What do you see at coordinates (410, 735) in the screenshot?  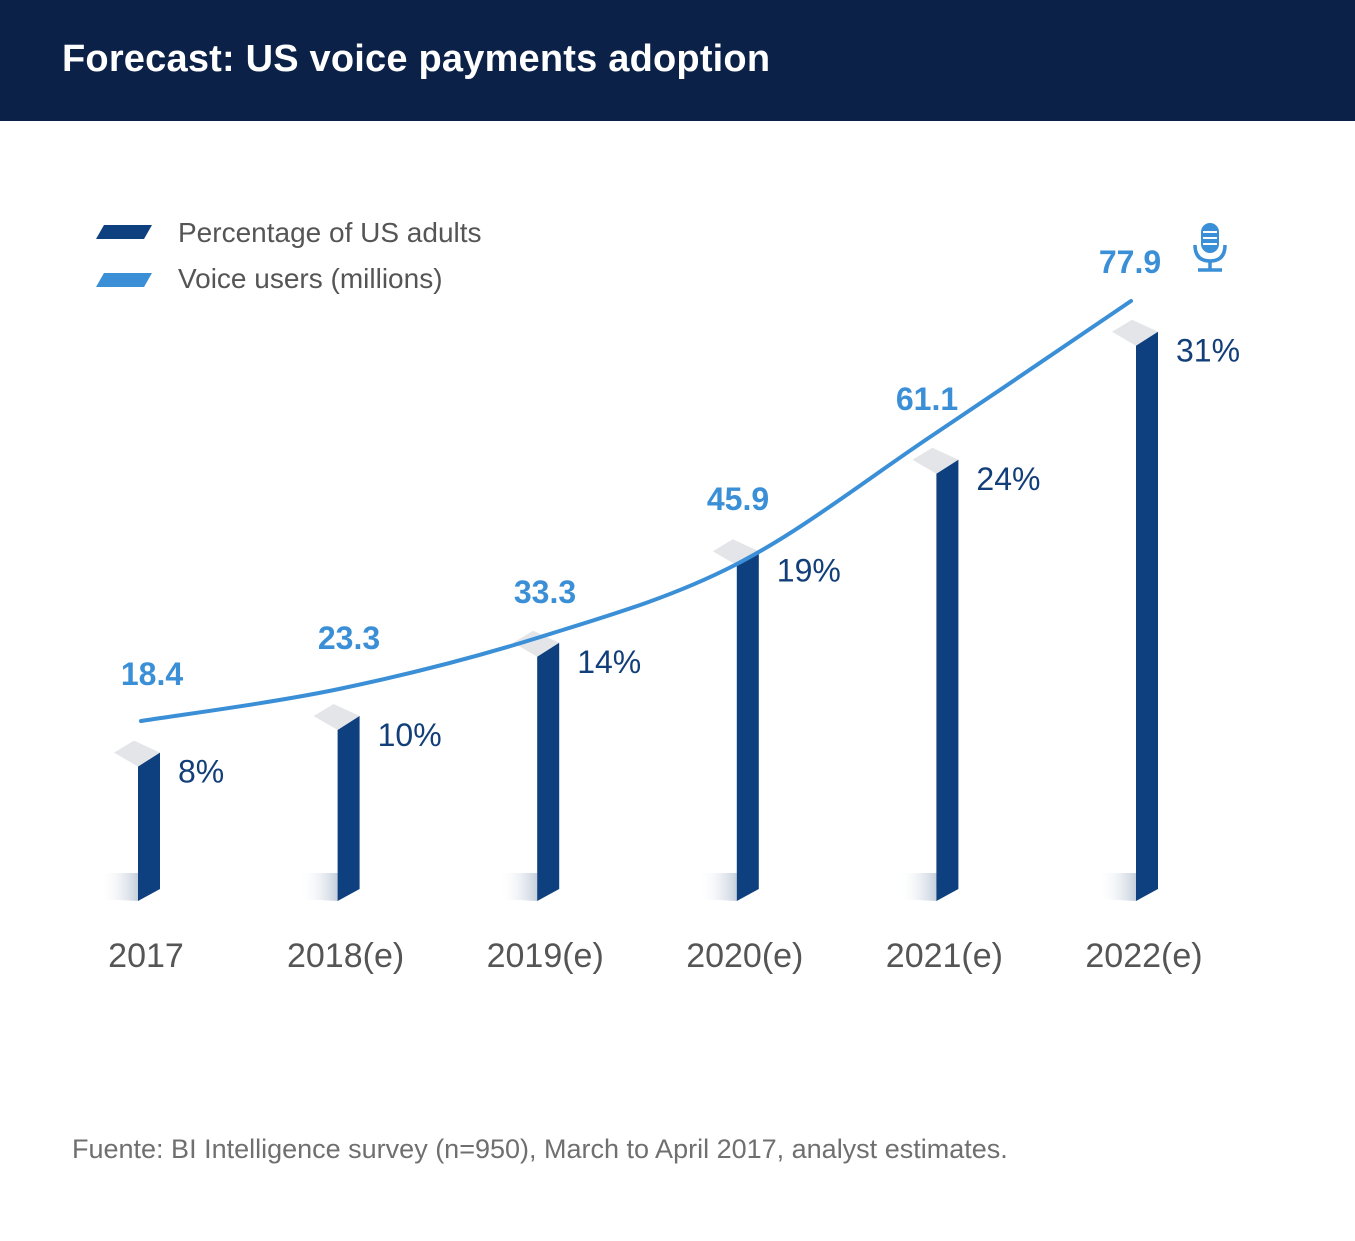 I see `percentage-label: 10%` at bounding box center [410, 735].